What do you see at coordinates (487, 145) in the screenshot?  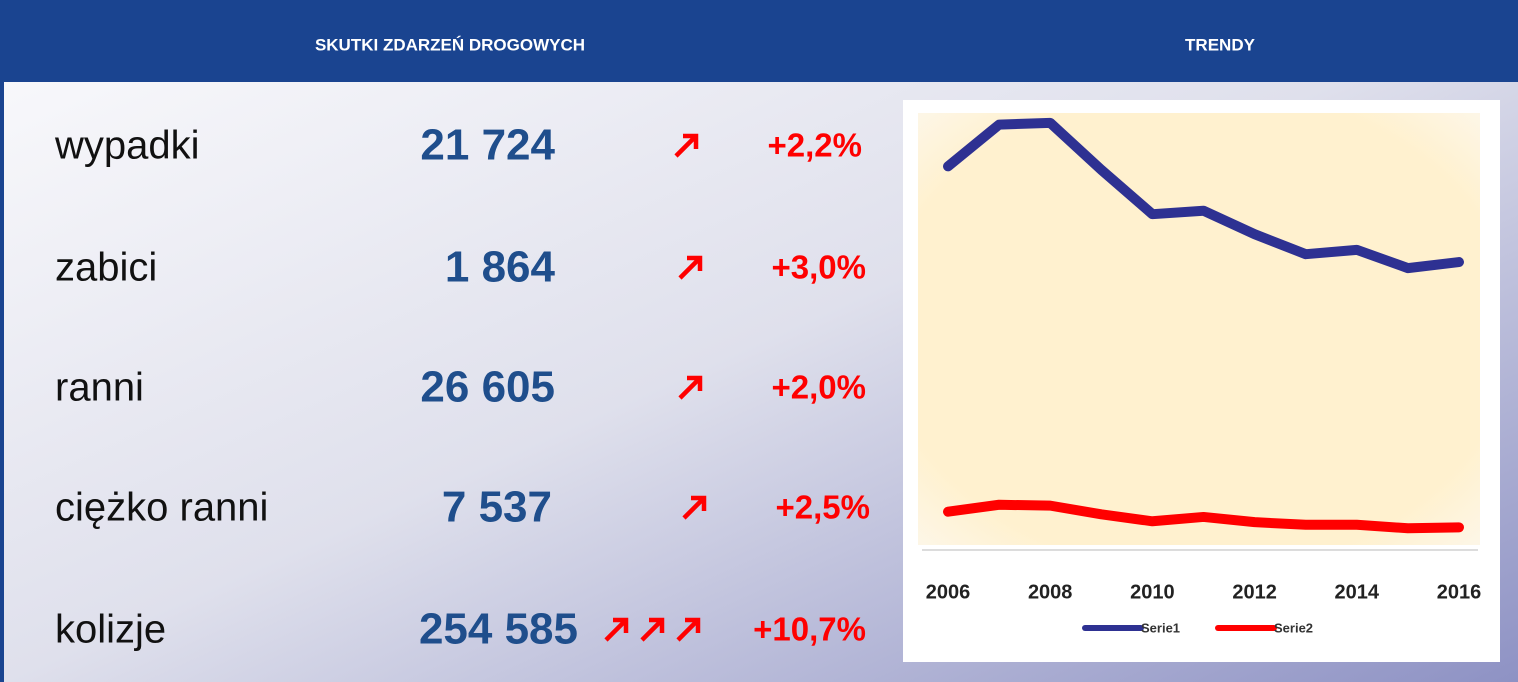 I see `row-value: 21 724` at bounding box center [487, 145].